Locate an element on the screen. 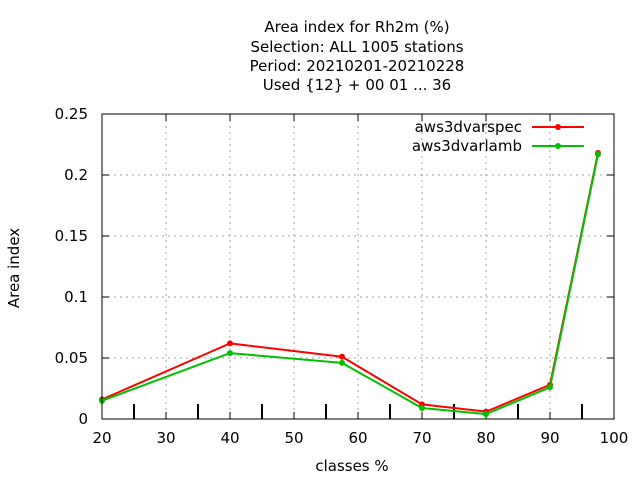 This screenshot has height=480, width=640. y-tick-labels: 0 0.05 0.1 0.15 0.2 0.25 is located at coordinates (71, 266).